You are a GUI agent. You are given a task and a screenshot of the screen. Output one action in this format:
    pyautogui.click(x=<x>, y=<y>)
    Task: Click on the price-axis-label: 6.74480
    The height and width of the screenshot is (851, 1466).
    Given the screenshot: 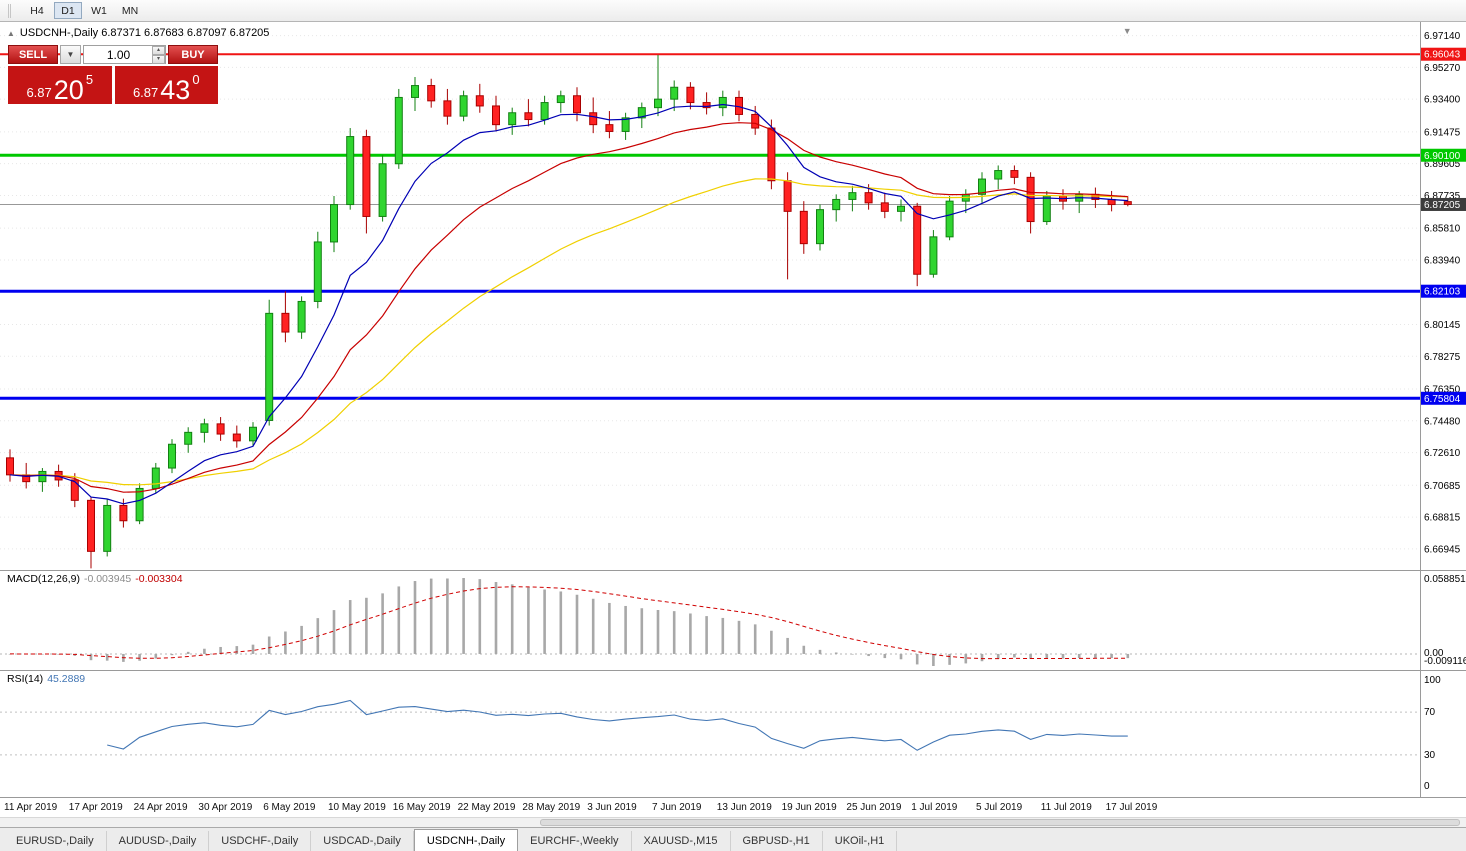 What is the action you would take?
    pyautogui.click(x=1442, y=421)
    